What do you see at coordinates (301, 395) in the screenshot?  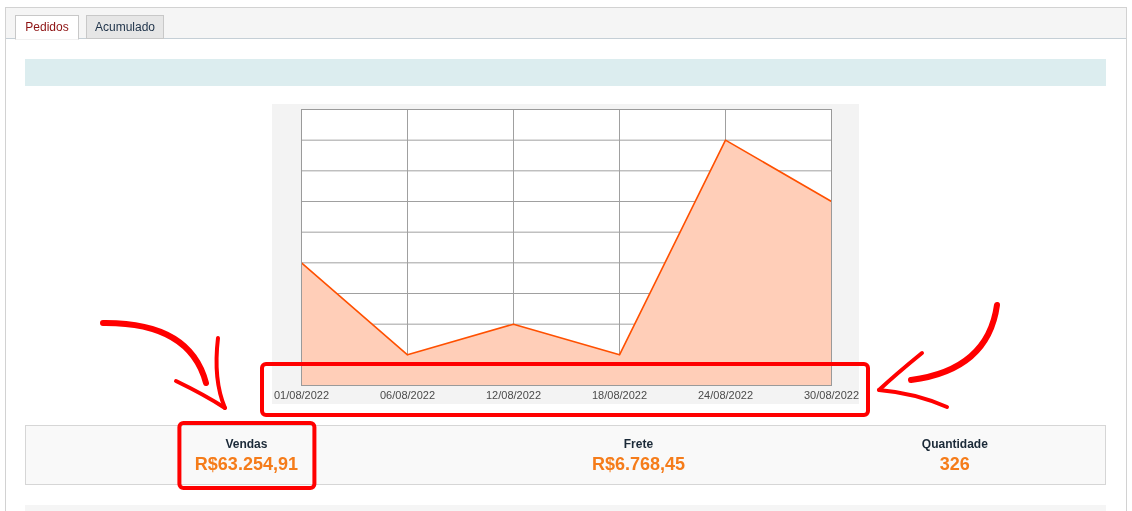 I see `x-tick-label: 01/08/2022` at bounding box center [301, 395].